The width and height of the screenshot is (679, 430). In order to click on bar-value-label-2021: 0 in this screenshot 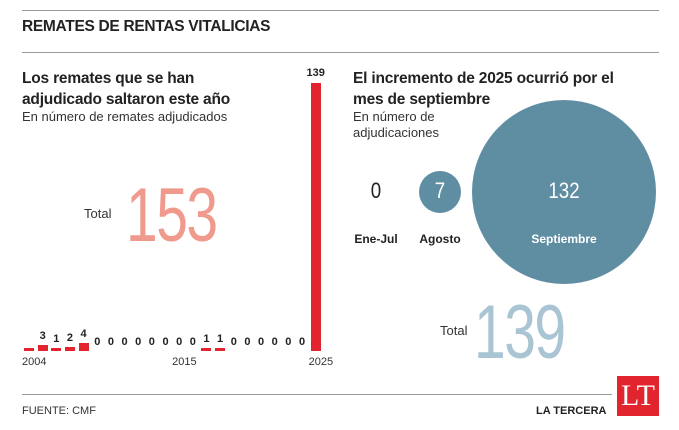, I will do `click(261, 342)`.